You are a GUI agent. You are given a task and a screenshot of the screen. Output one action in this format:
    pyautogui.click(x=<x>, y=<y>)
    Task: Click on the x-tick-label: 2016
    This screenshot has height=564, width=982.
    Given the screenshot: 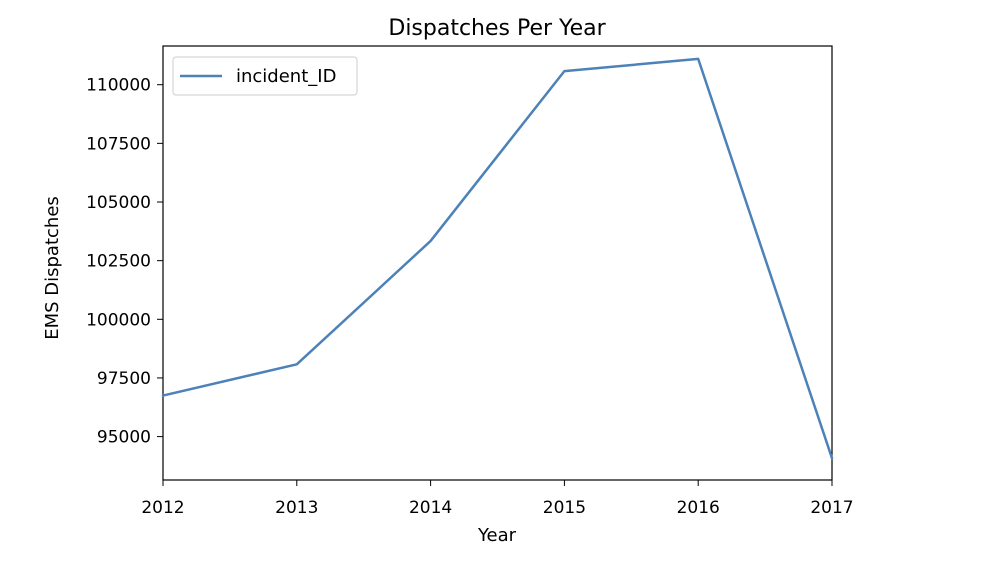 What is the action you would take?
    pyautogui.click(x=698, y=508)
    